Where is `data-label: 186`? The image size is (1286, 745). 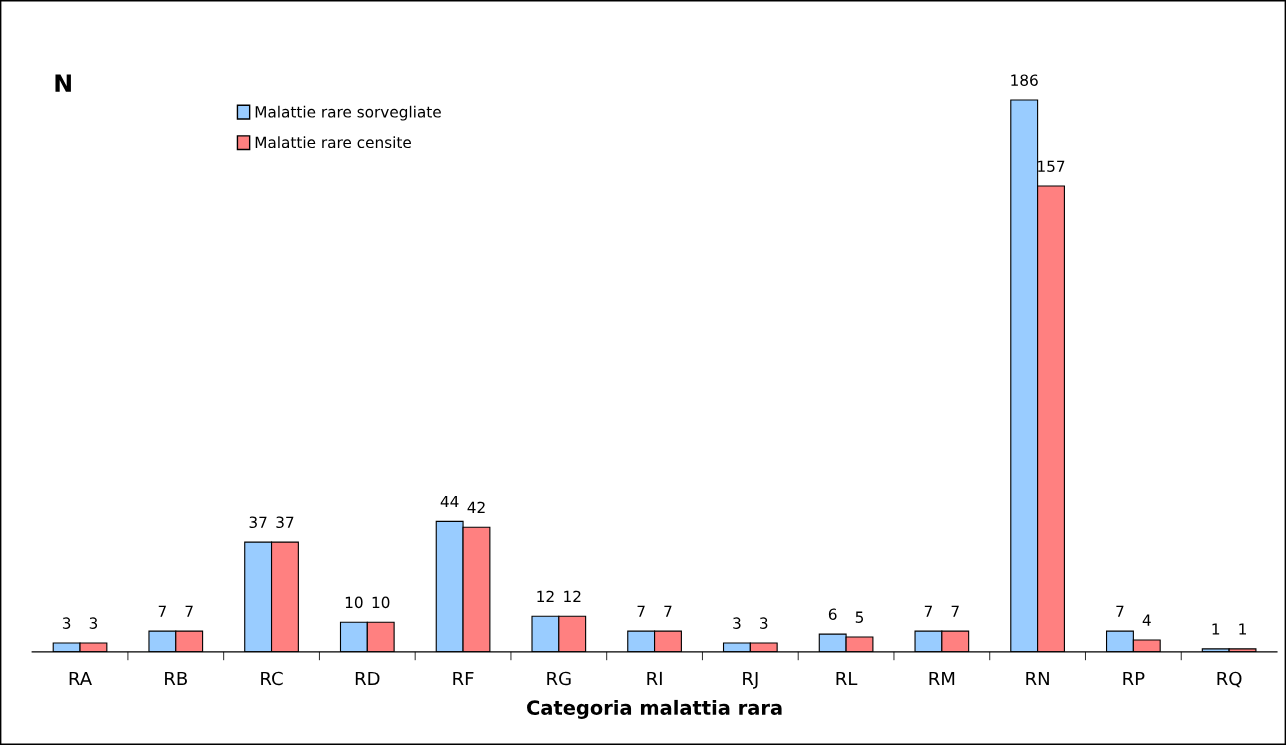 data-label: 186 is located at coordinates (1024, 80).